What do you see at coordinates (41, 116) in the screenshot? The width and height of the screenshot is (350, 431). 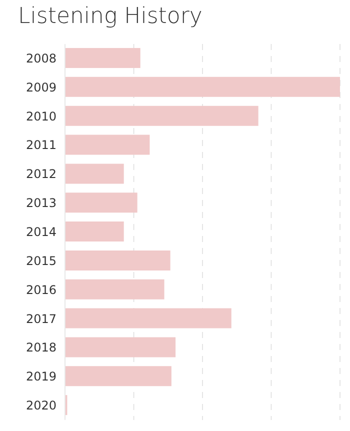 I see `y-tick-label: 2010` at bounding box center [41, 116].